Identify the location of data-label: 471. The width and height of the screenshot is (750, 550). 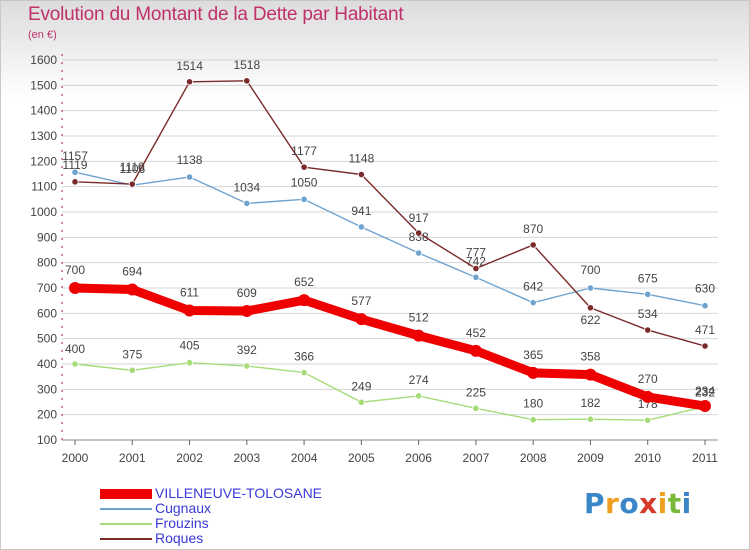
(705, 330).